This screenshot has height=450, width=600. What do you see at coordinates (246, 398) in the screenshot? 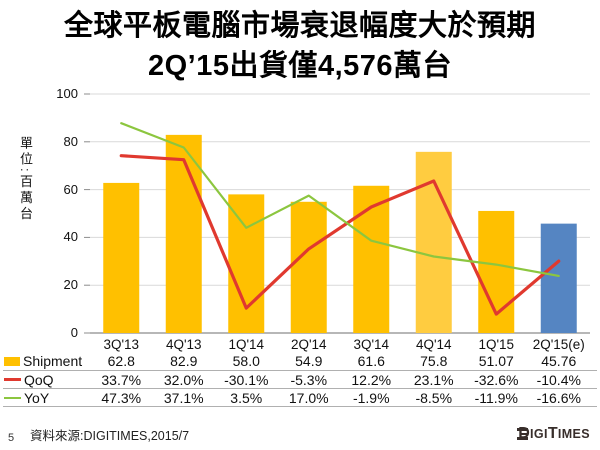
I see `table-cell-yoy: 3.5%` at bounding box center [246, 398].